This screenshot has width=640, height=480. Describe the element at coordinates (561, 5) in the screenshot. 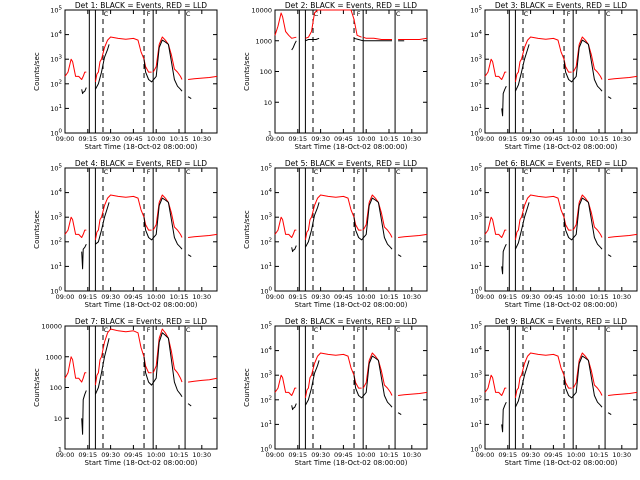

I see `panel-title: Det 3: BLACK = Events, RED = LLD` at that location.